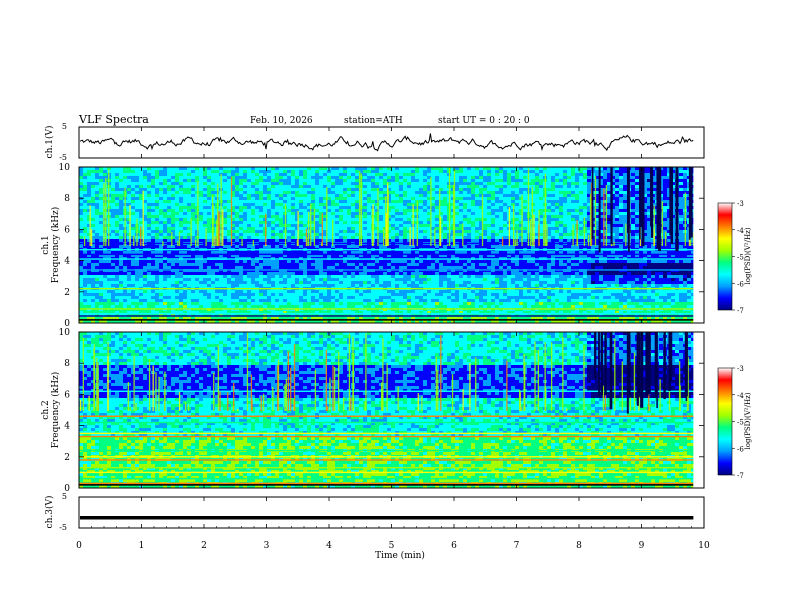 The height and width of the screenshot is (612, 792). What do you see at coordinates (55, 245) in the screenshot?
I see `ch1-spectrogram-ylabel-freq: Frequency (kHz)` at bounding box center [55, 245].